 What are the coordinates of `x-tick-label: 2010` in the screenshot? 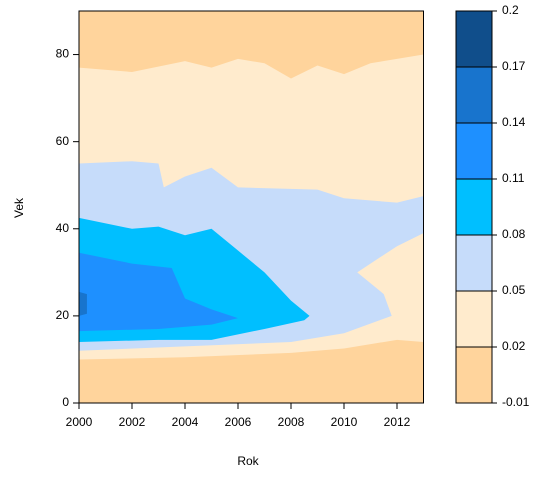 It's located at (344, 422).